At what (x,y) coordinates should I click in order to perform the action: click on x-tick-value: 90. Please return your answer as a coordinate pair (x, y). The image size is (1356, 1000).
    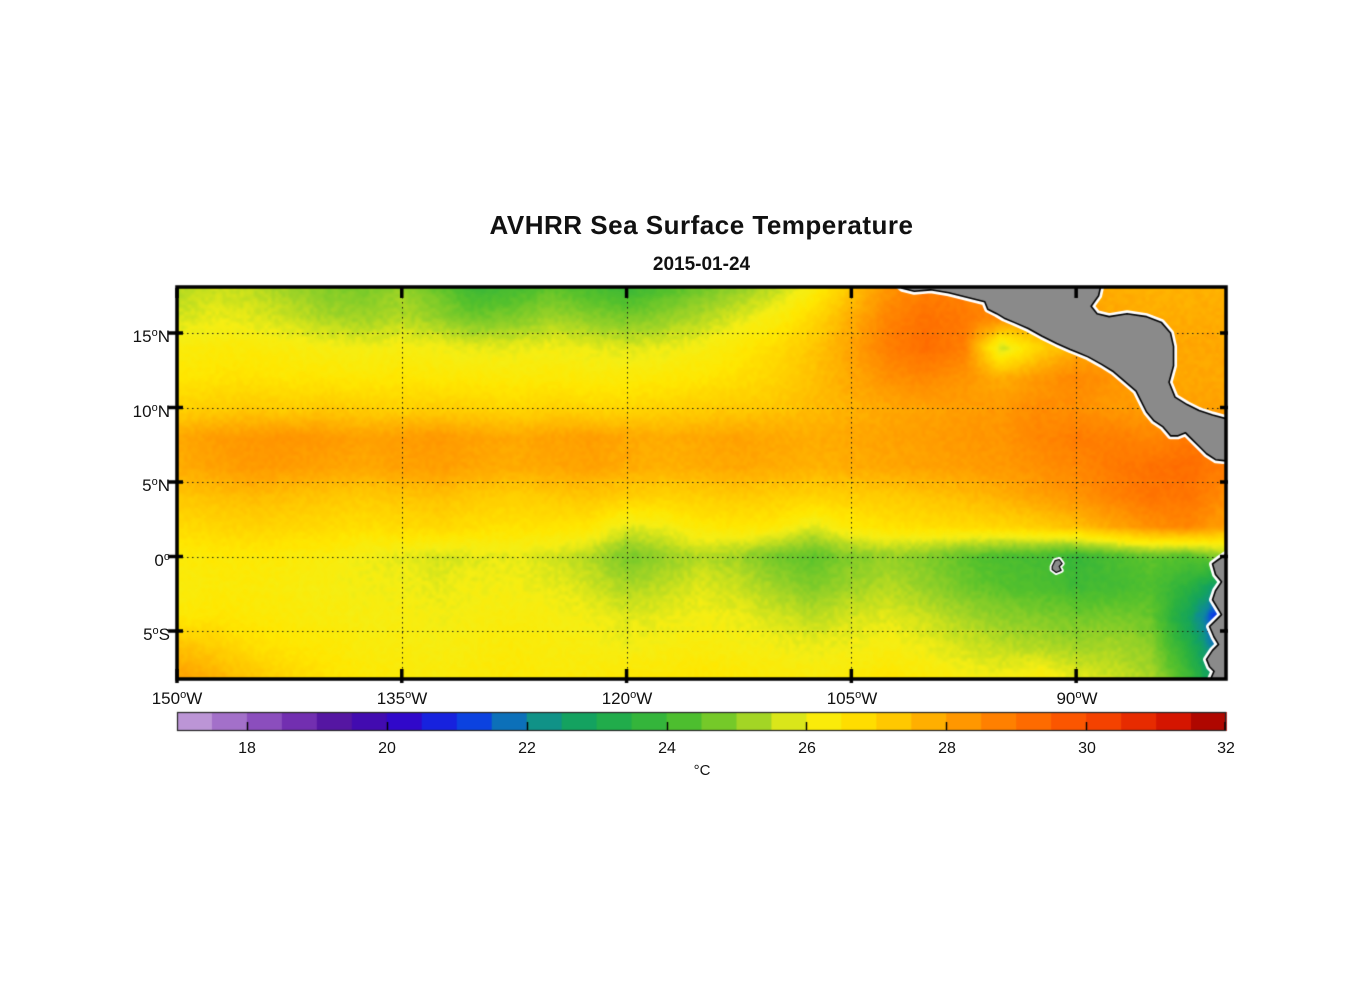
    Looking at the image, I should click on (1066, 698).